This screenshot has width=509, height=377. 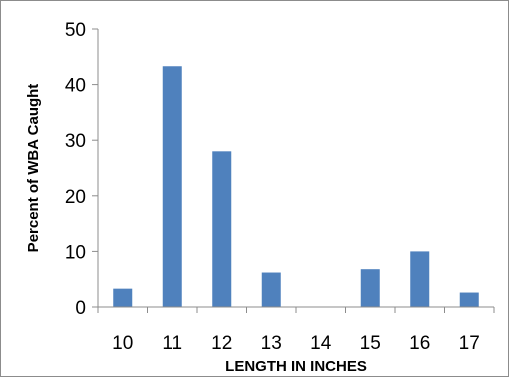 What do you see at coordinates (370, 343) in the screenshot?
I see `x-tick-label: 15` at bounding box center [370, 343].